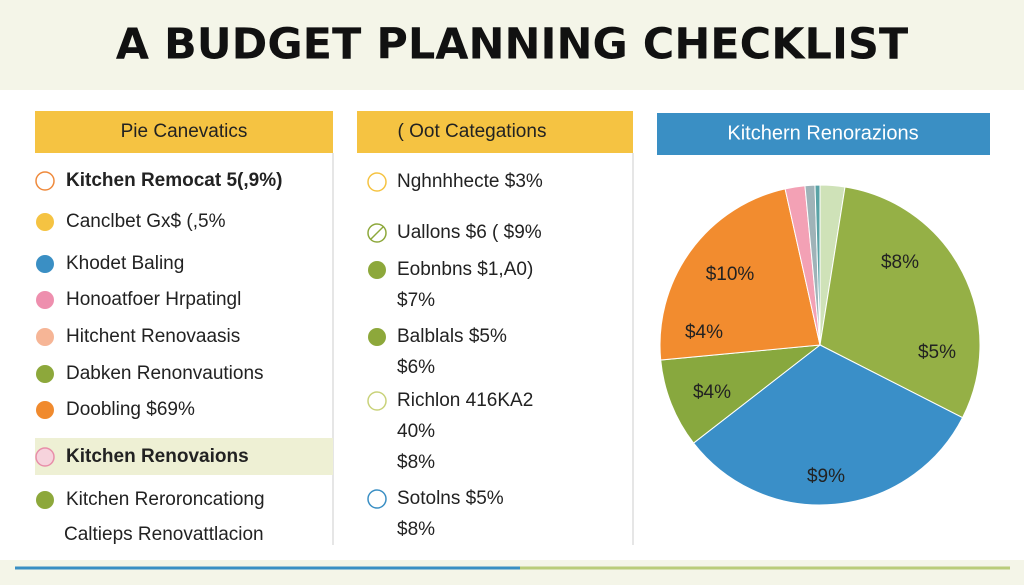  I want to click on highlight-row, so click(184, 456).